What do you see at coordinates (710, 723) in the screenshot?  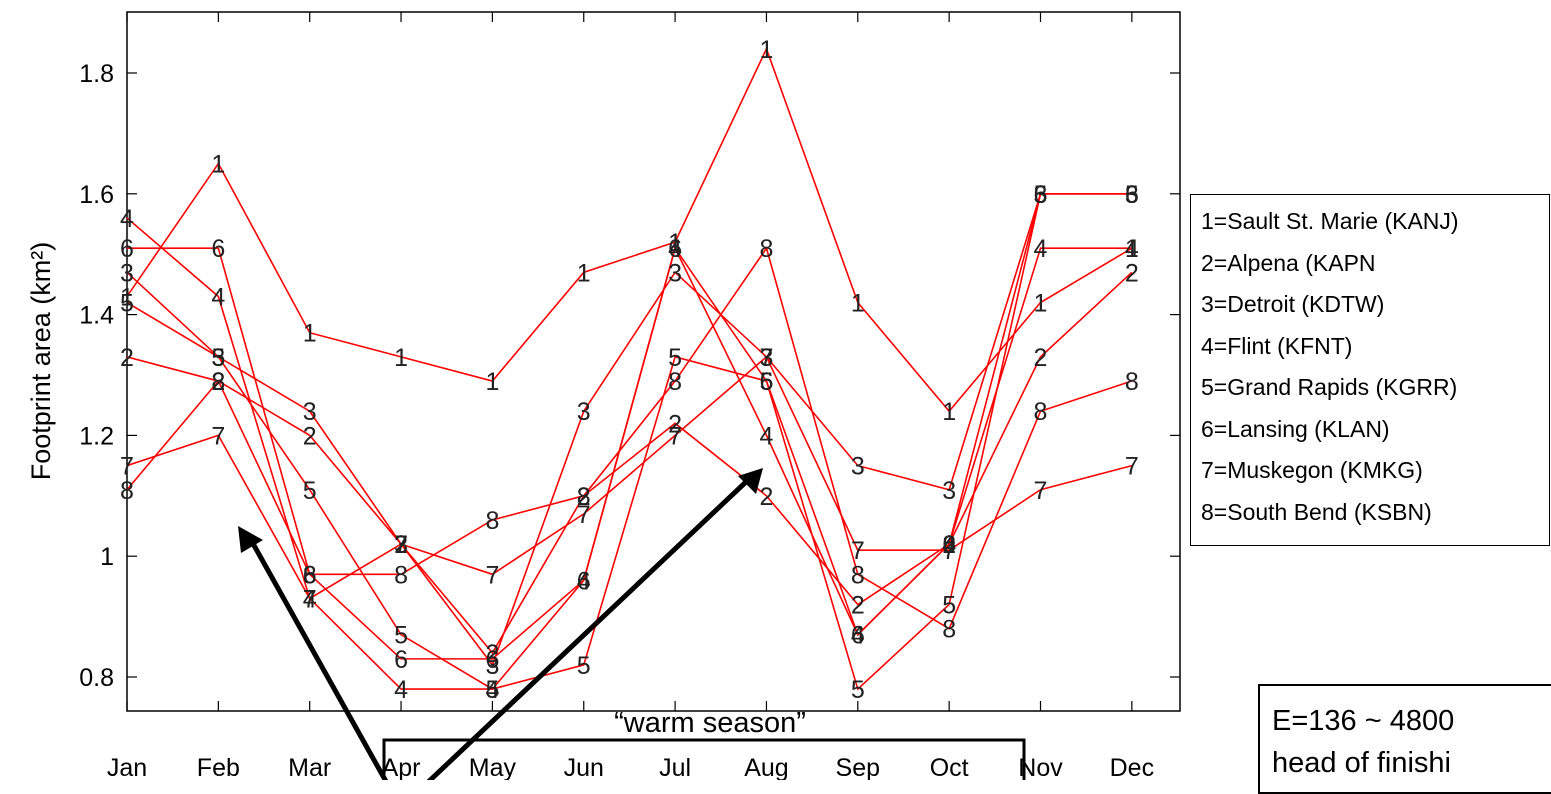 I see `warm-season-label: “warm season”` at bounding box center [710, 723].